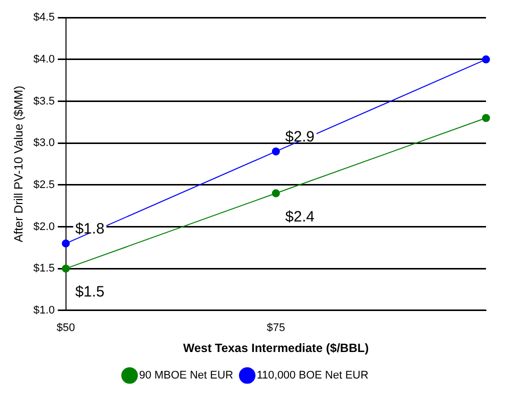 The height and width of the screenshot is (401, 507). Describe the element at coordinates (44, 59) in the screenshot. I see `y-tick-label: $4.0` at that location.